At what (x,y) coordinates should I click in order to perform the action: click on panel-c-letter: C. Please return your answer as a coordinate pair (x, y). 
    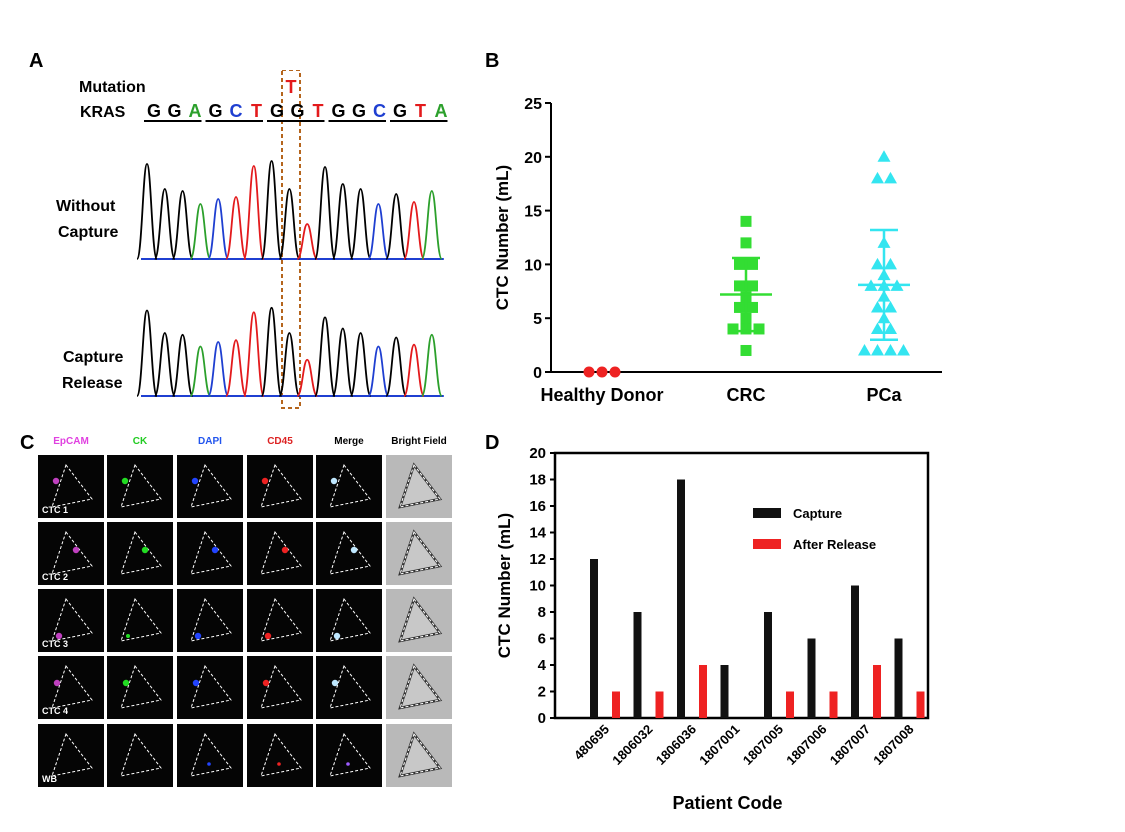
    Looking at the image, I should click on (27, 443).